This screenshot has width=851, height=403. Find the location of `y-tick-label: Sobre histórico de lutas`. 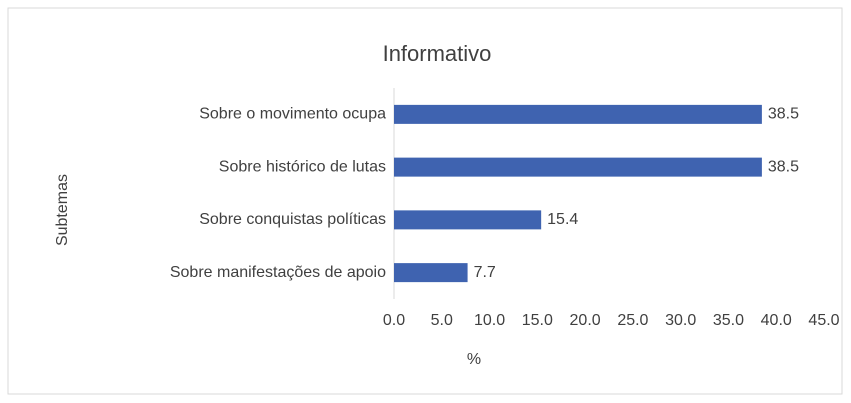

y-tick-label: Sobre histórico de lutas is located at coordinates (302, 166).